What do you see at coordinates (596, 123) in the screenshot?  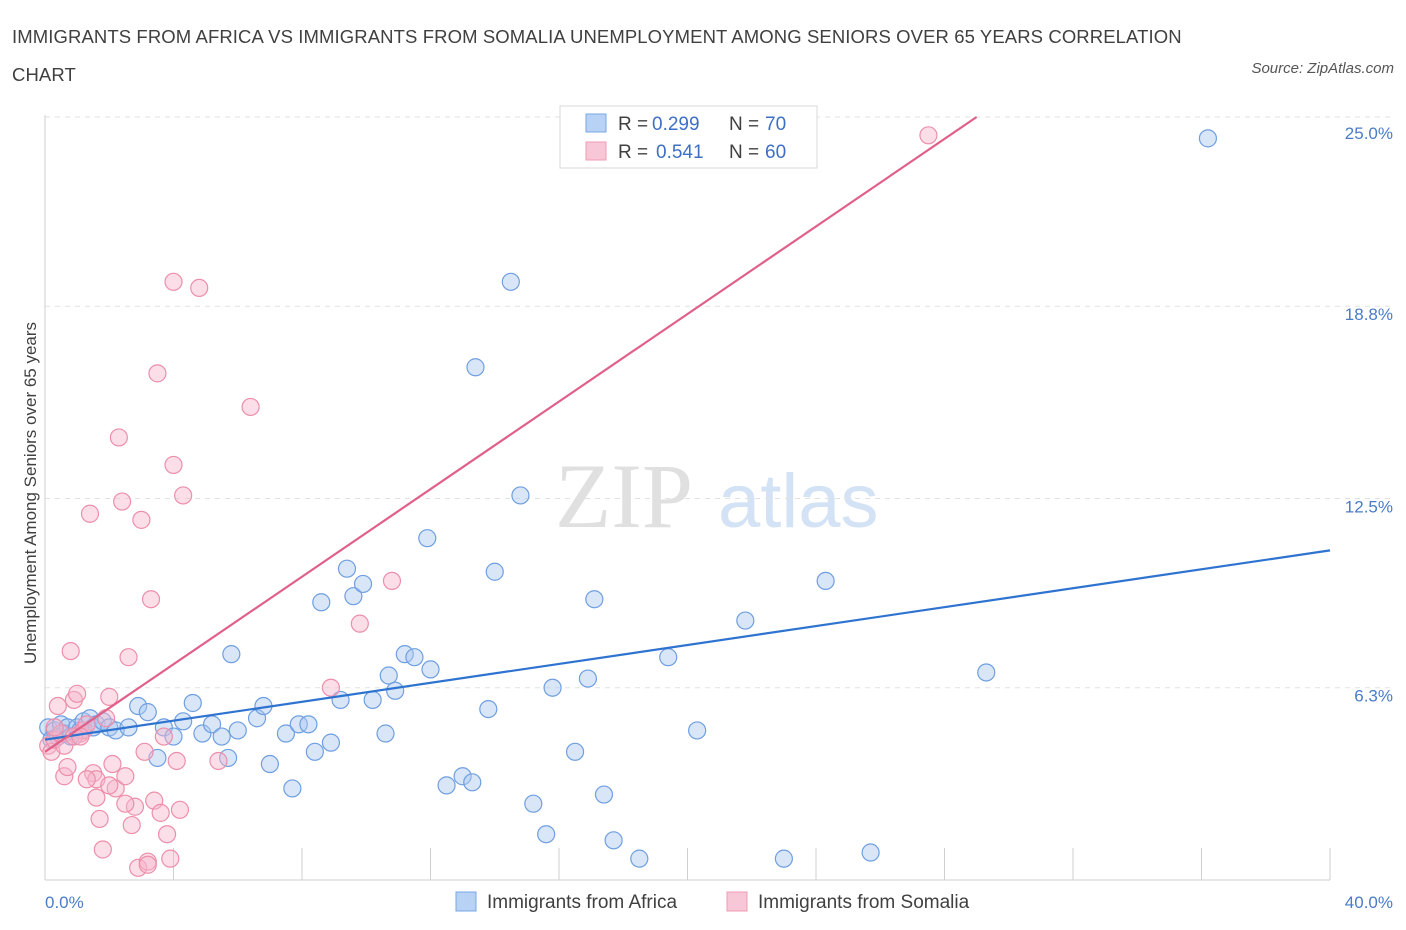 I see `legend-swatch-africa` at bounding box center [596, 123].